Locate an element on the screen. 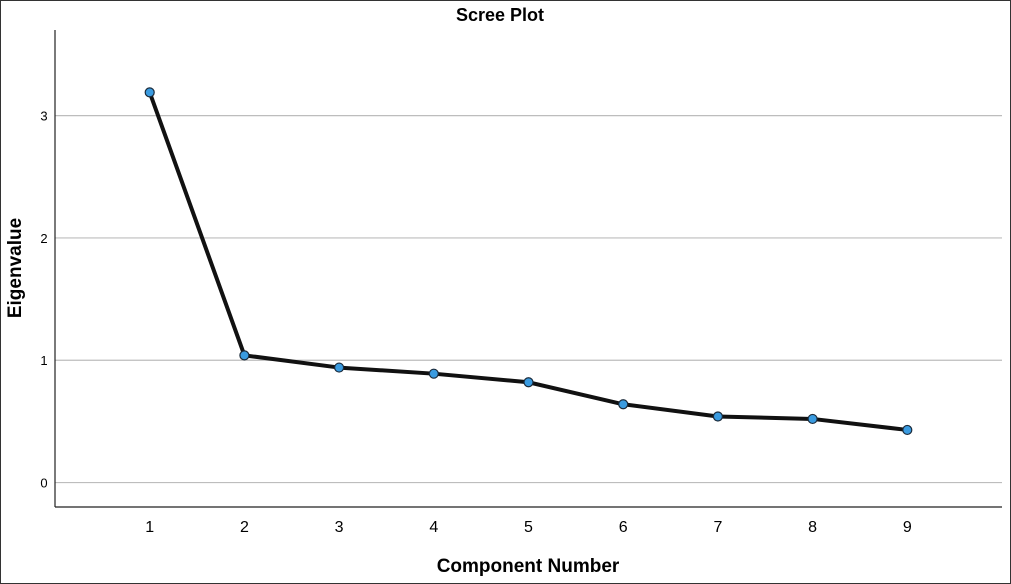 This screenshot has width=1011, height=584. x-tick-label-1: 1 is located at coordinates (149, 527).